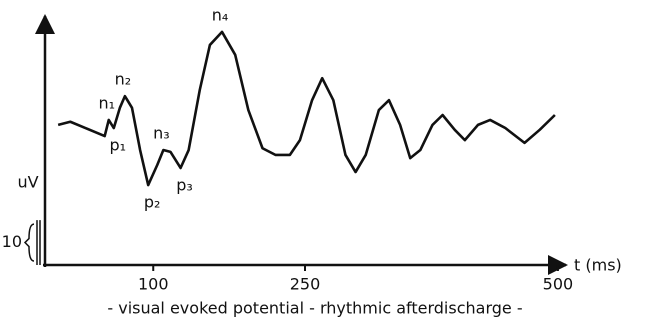 The image size is (645, 329). I want to click on peak-label: p₂, so click(152, 202).